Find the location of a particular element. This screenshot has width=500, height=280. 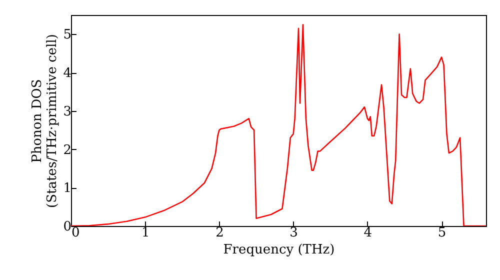

x-tick-label: 2 is located at coordinates (220, 233).